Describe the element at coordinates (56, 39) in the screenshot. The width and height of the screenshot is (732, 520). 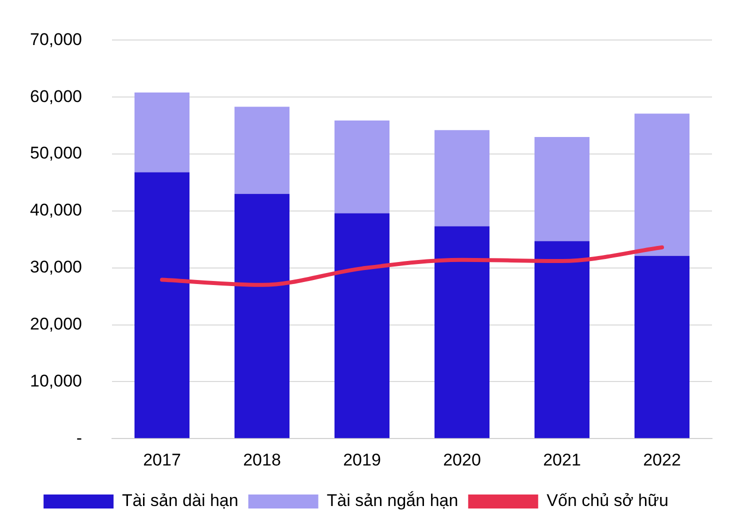
I see `y-tick-label: 70,000` at that location.